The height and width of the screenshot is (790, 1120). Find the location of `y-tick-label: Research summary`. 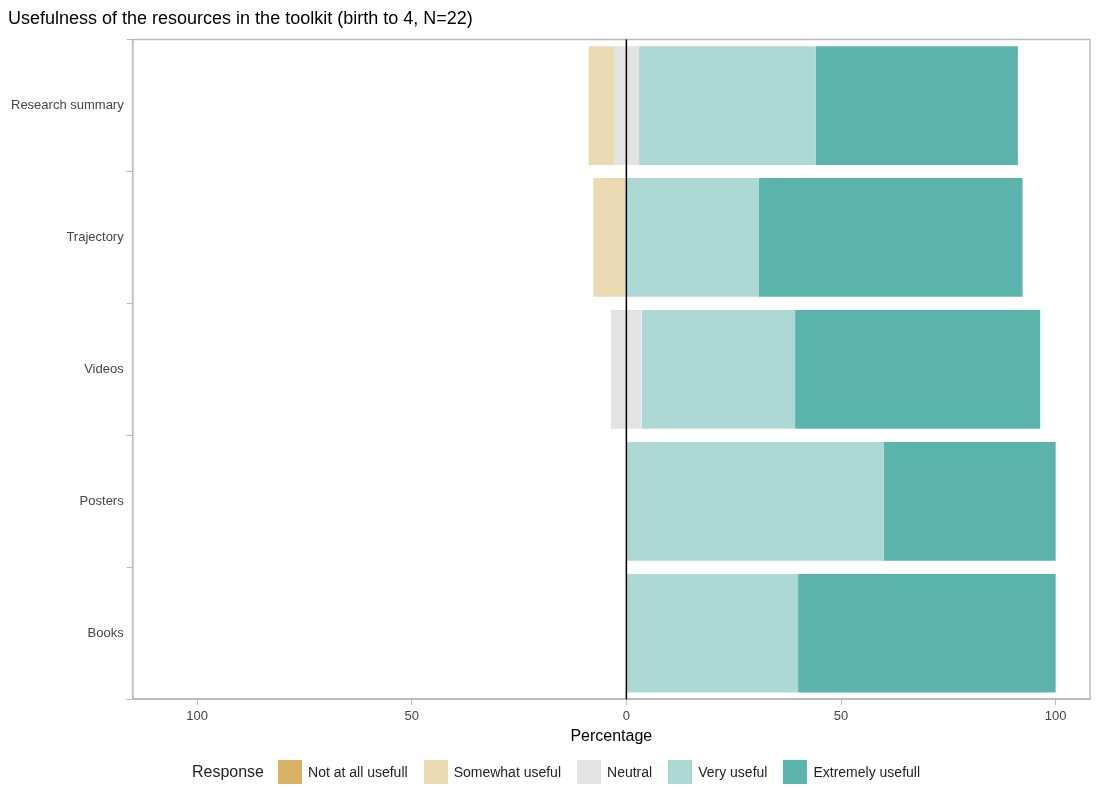

y-tick-label: Research summary is located at coordinates (67, 105).